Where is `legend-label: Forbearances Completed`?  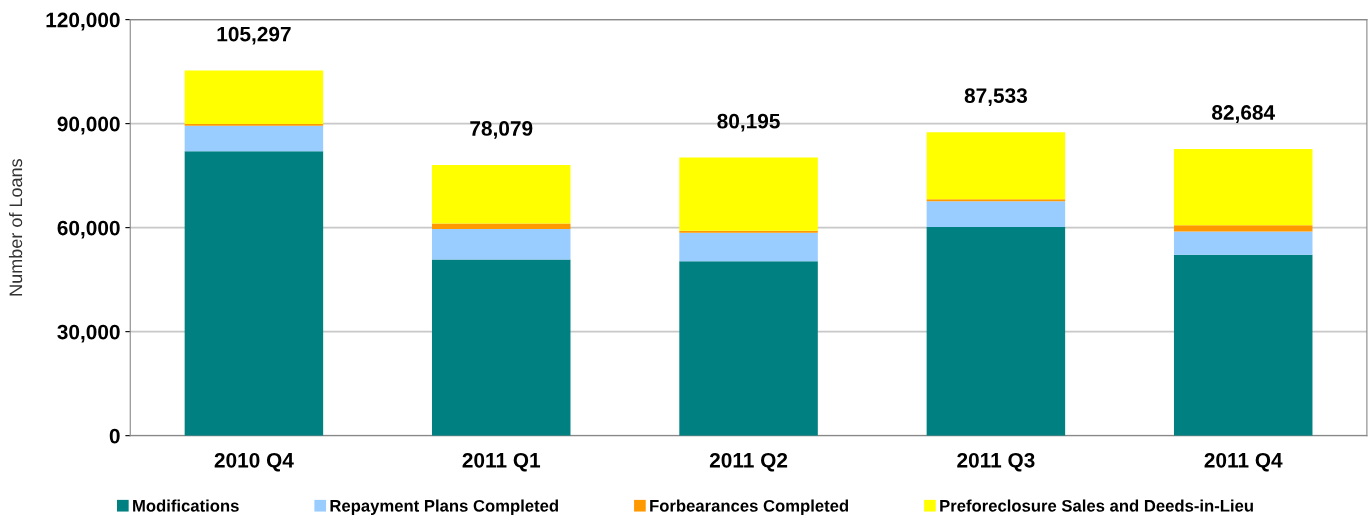 legend-label: Forbearances Completed is located at coordinates (749, 507).